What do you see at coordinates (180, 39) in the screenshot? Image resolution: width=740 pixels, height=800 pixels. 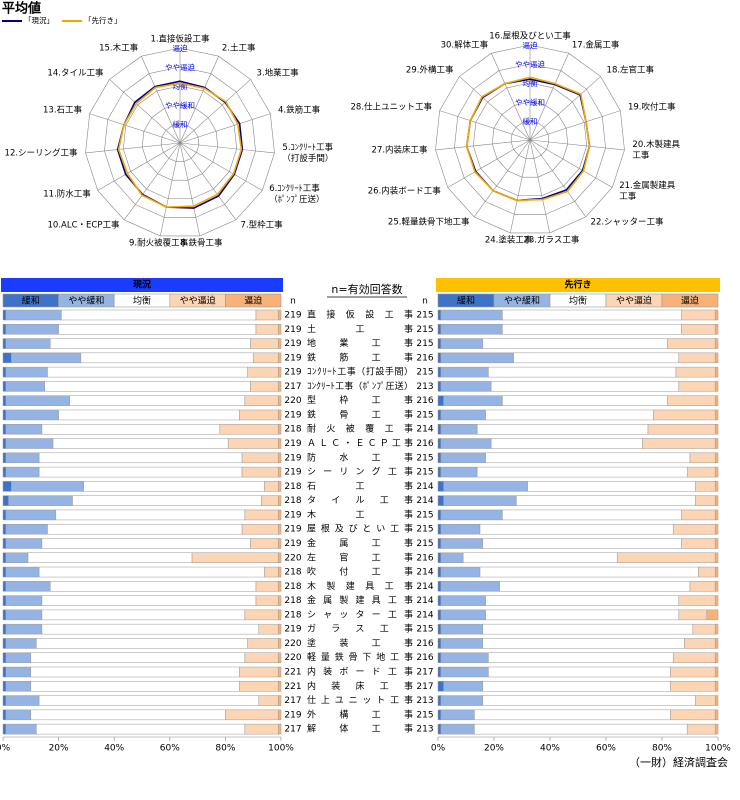 I see `radar-axis-label: 1.直接仮設工事` at bounding box center [180, 39].